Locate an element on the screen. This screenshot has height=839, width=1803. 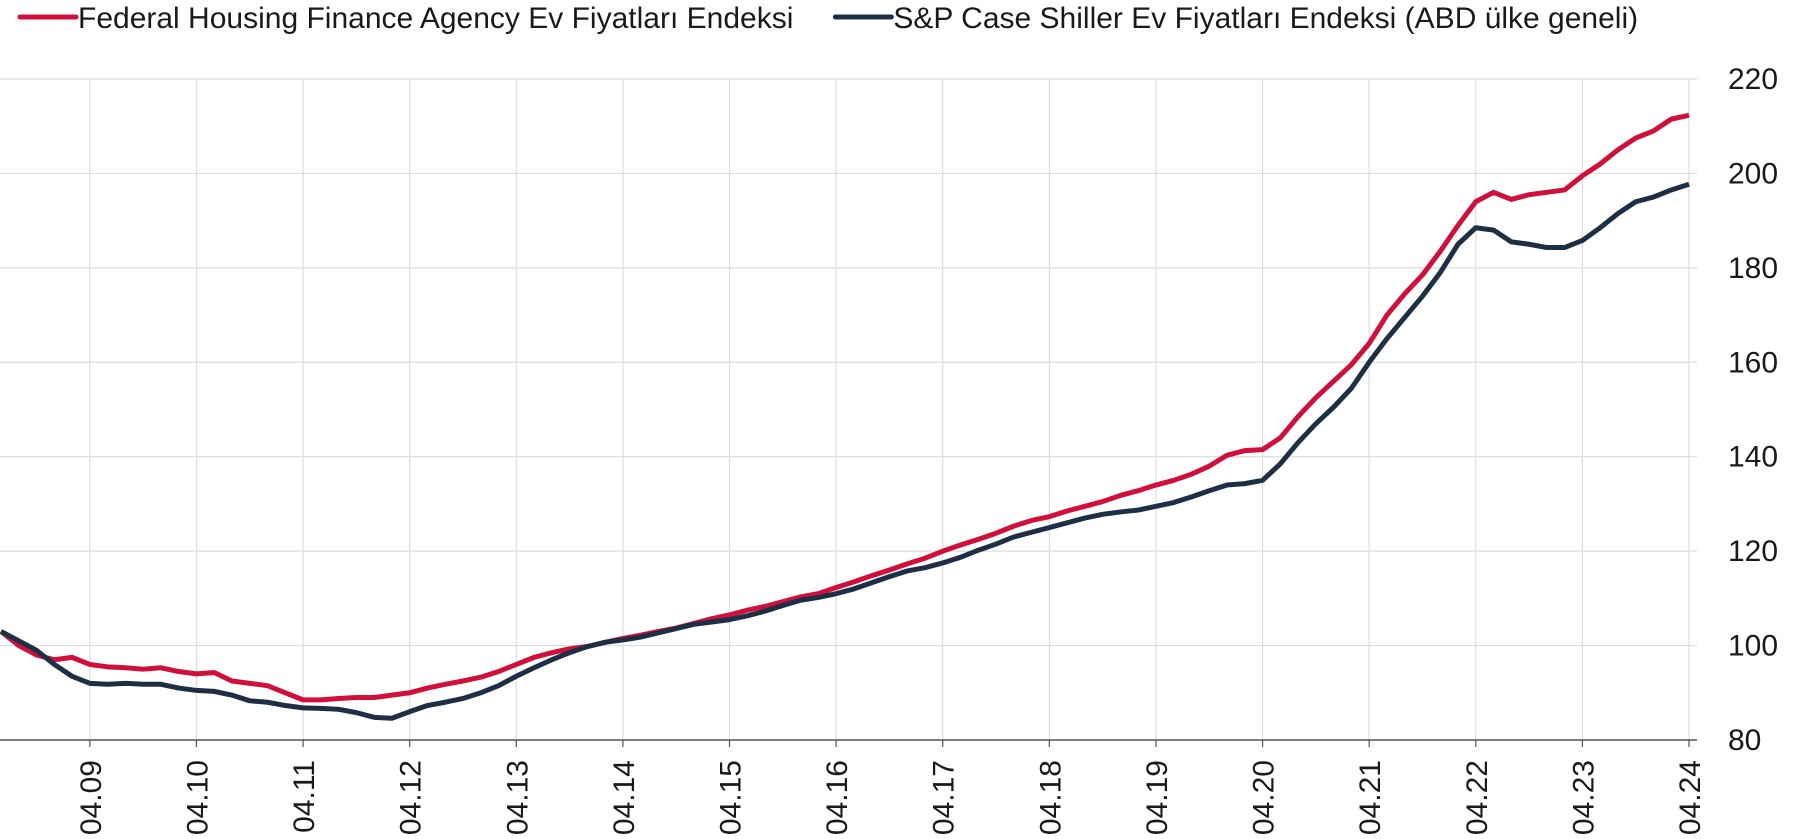
y-tick-label: 140 is located at coordinates (1753, 457).